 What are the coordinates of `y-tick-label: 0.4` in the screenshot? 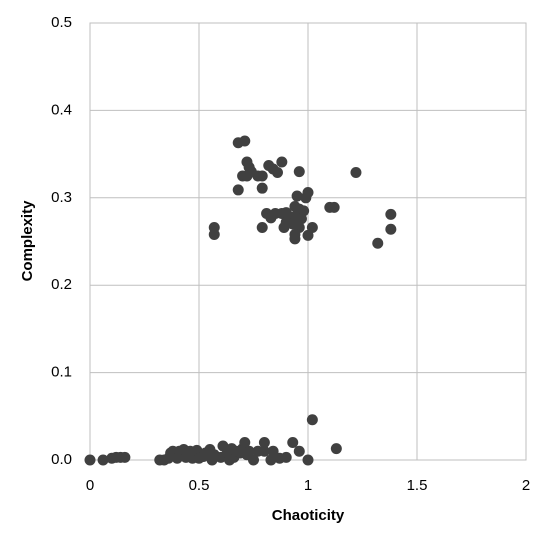 It's located at (61, 109).